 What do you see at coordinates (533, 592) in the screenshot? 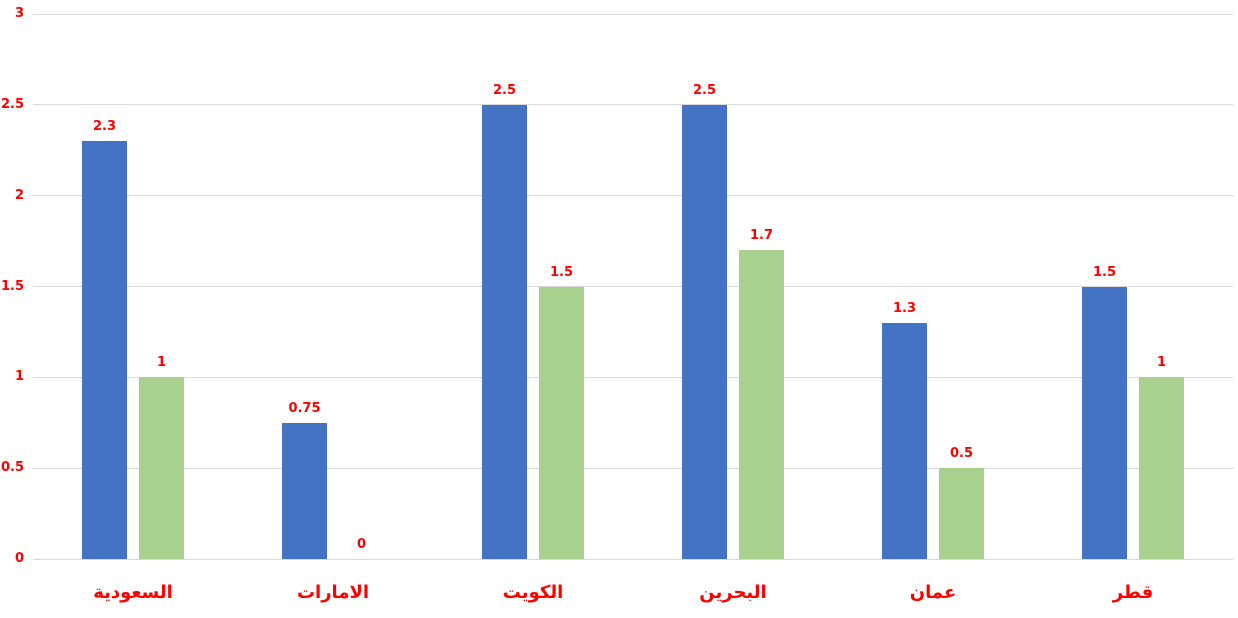
I see `x-axis-category-label-2: الكويت` at bounding box center [533, 592].